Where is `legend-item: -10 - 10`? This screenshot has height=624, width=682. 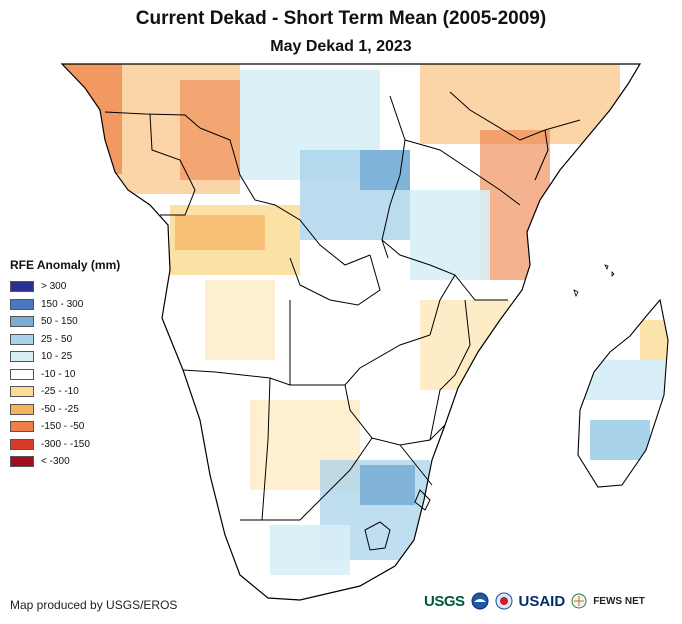 legend-item: -10 - 10 is located at coordinates (65, 375).